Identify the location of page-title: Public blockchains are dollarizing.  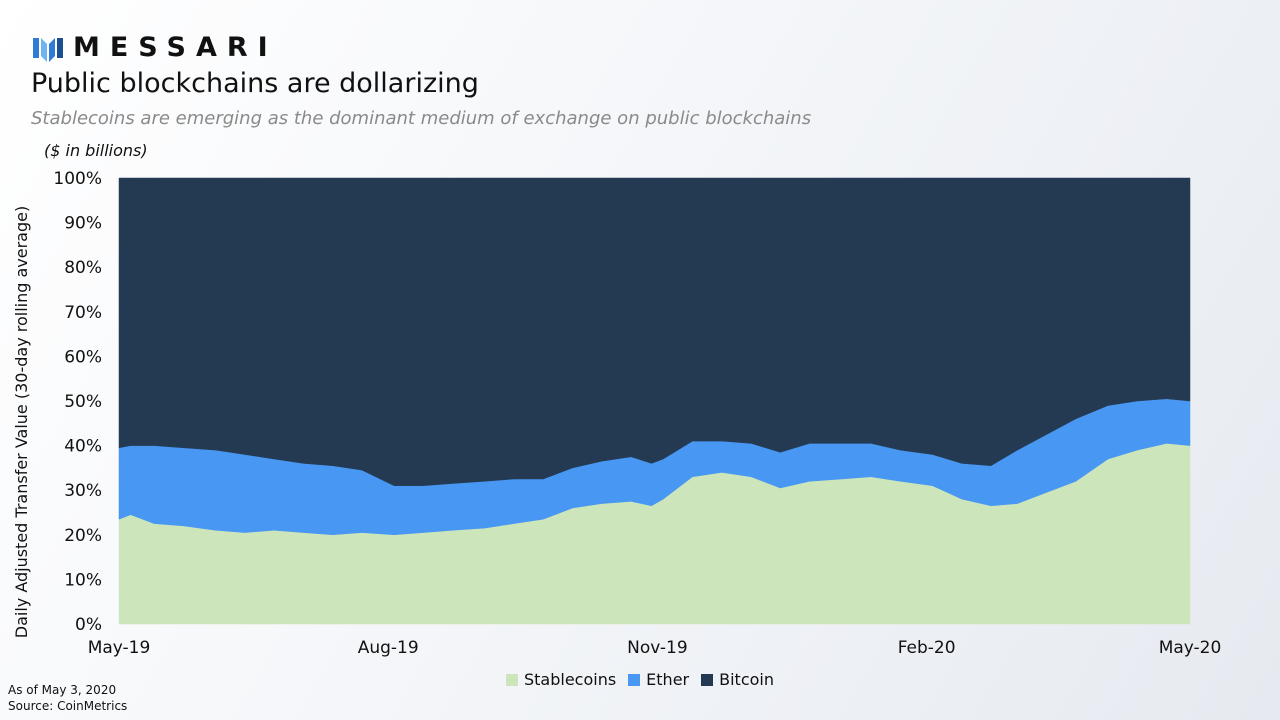
(255, 83).